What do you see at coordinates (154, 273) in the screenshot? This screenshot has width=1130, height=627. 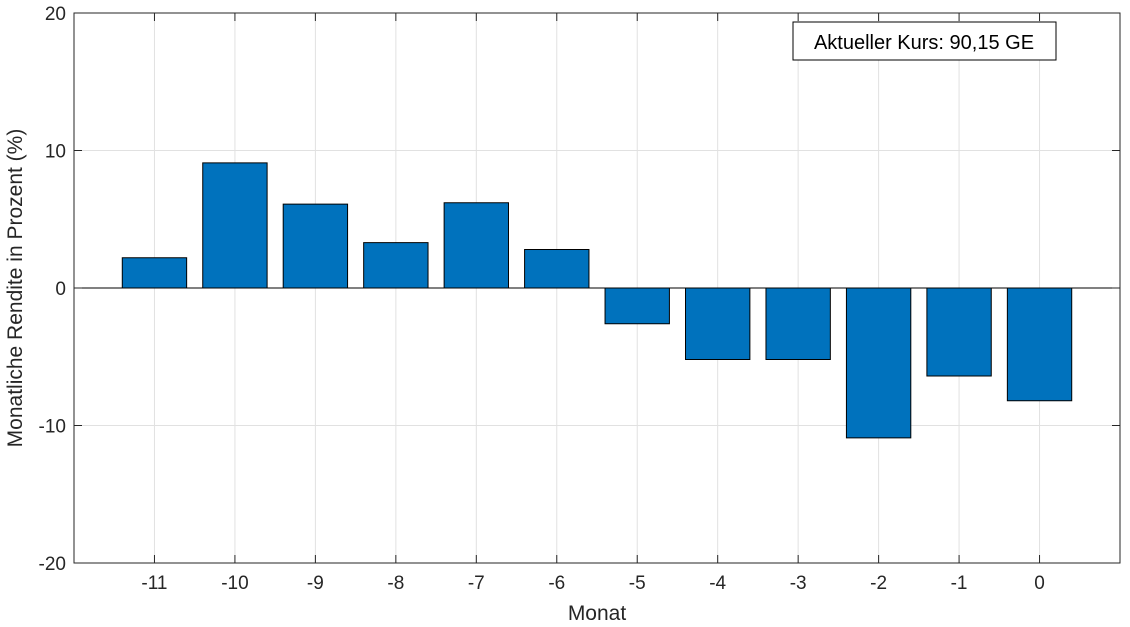 I see `bar--11` at bounding box center [154, 273].